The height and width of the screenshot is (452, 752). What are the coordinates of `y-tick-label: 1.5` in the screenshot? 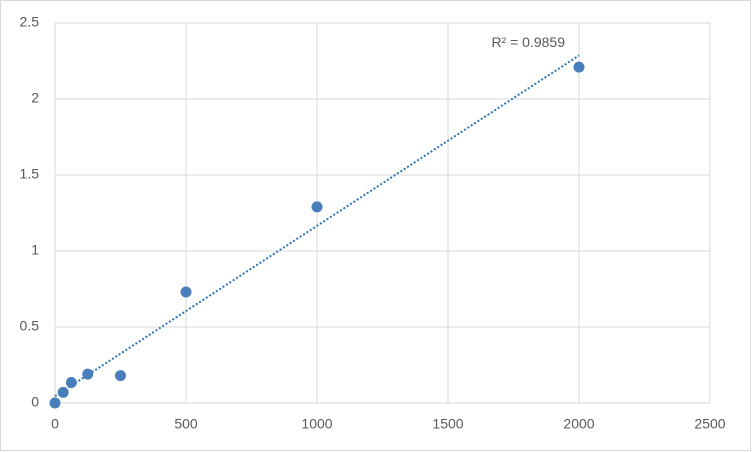 It's located at (30, 174).